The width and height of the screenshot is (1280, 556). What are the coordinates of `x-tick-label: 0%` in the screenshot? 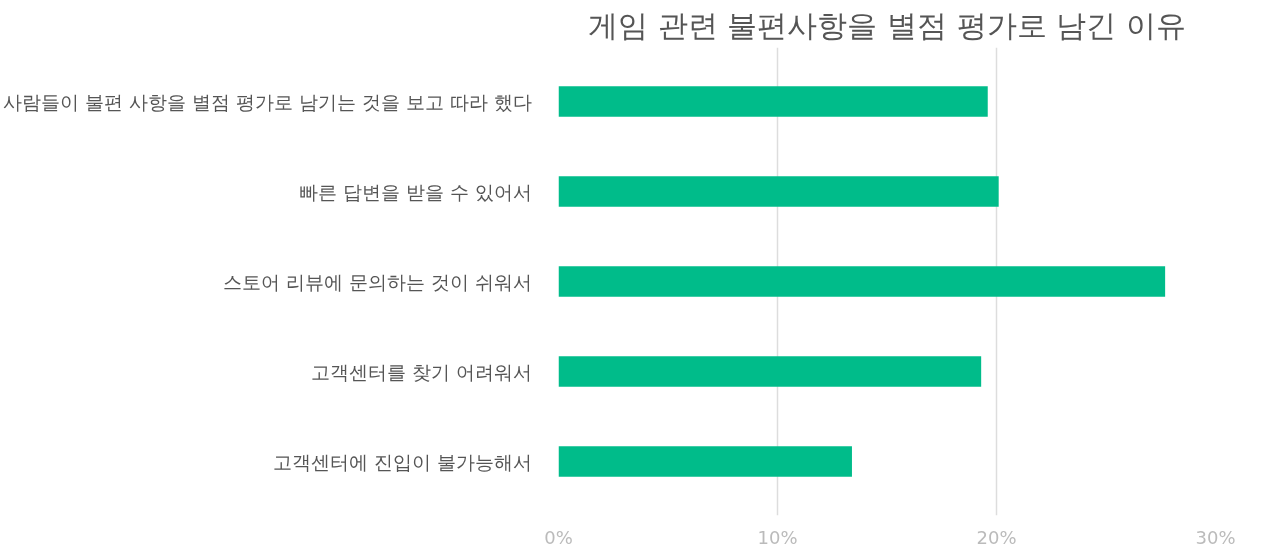 It's located at (558, 537).